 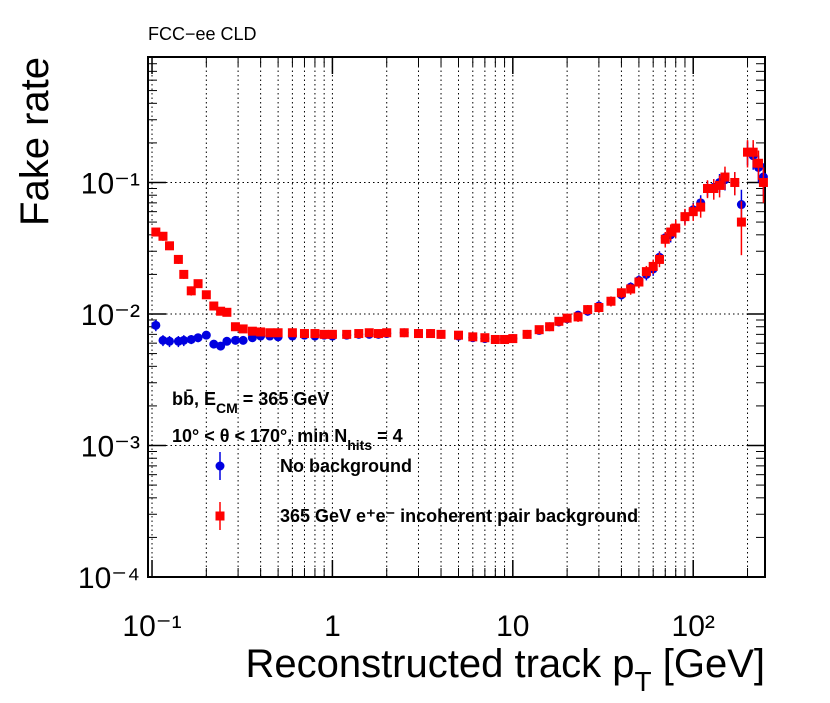 I want to click on annotation: bb̄, ECM = 365 GeV, so click(x=250, y=402).